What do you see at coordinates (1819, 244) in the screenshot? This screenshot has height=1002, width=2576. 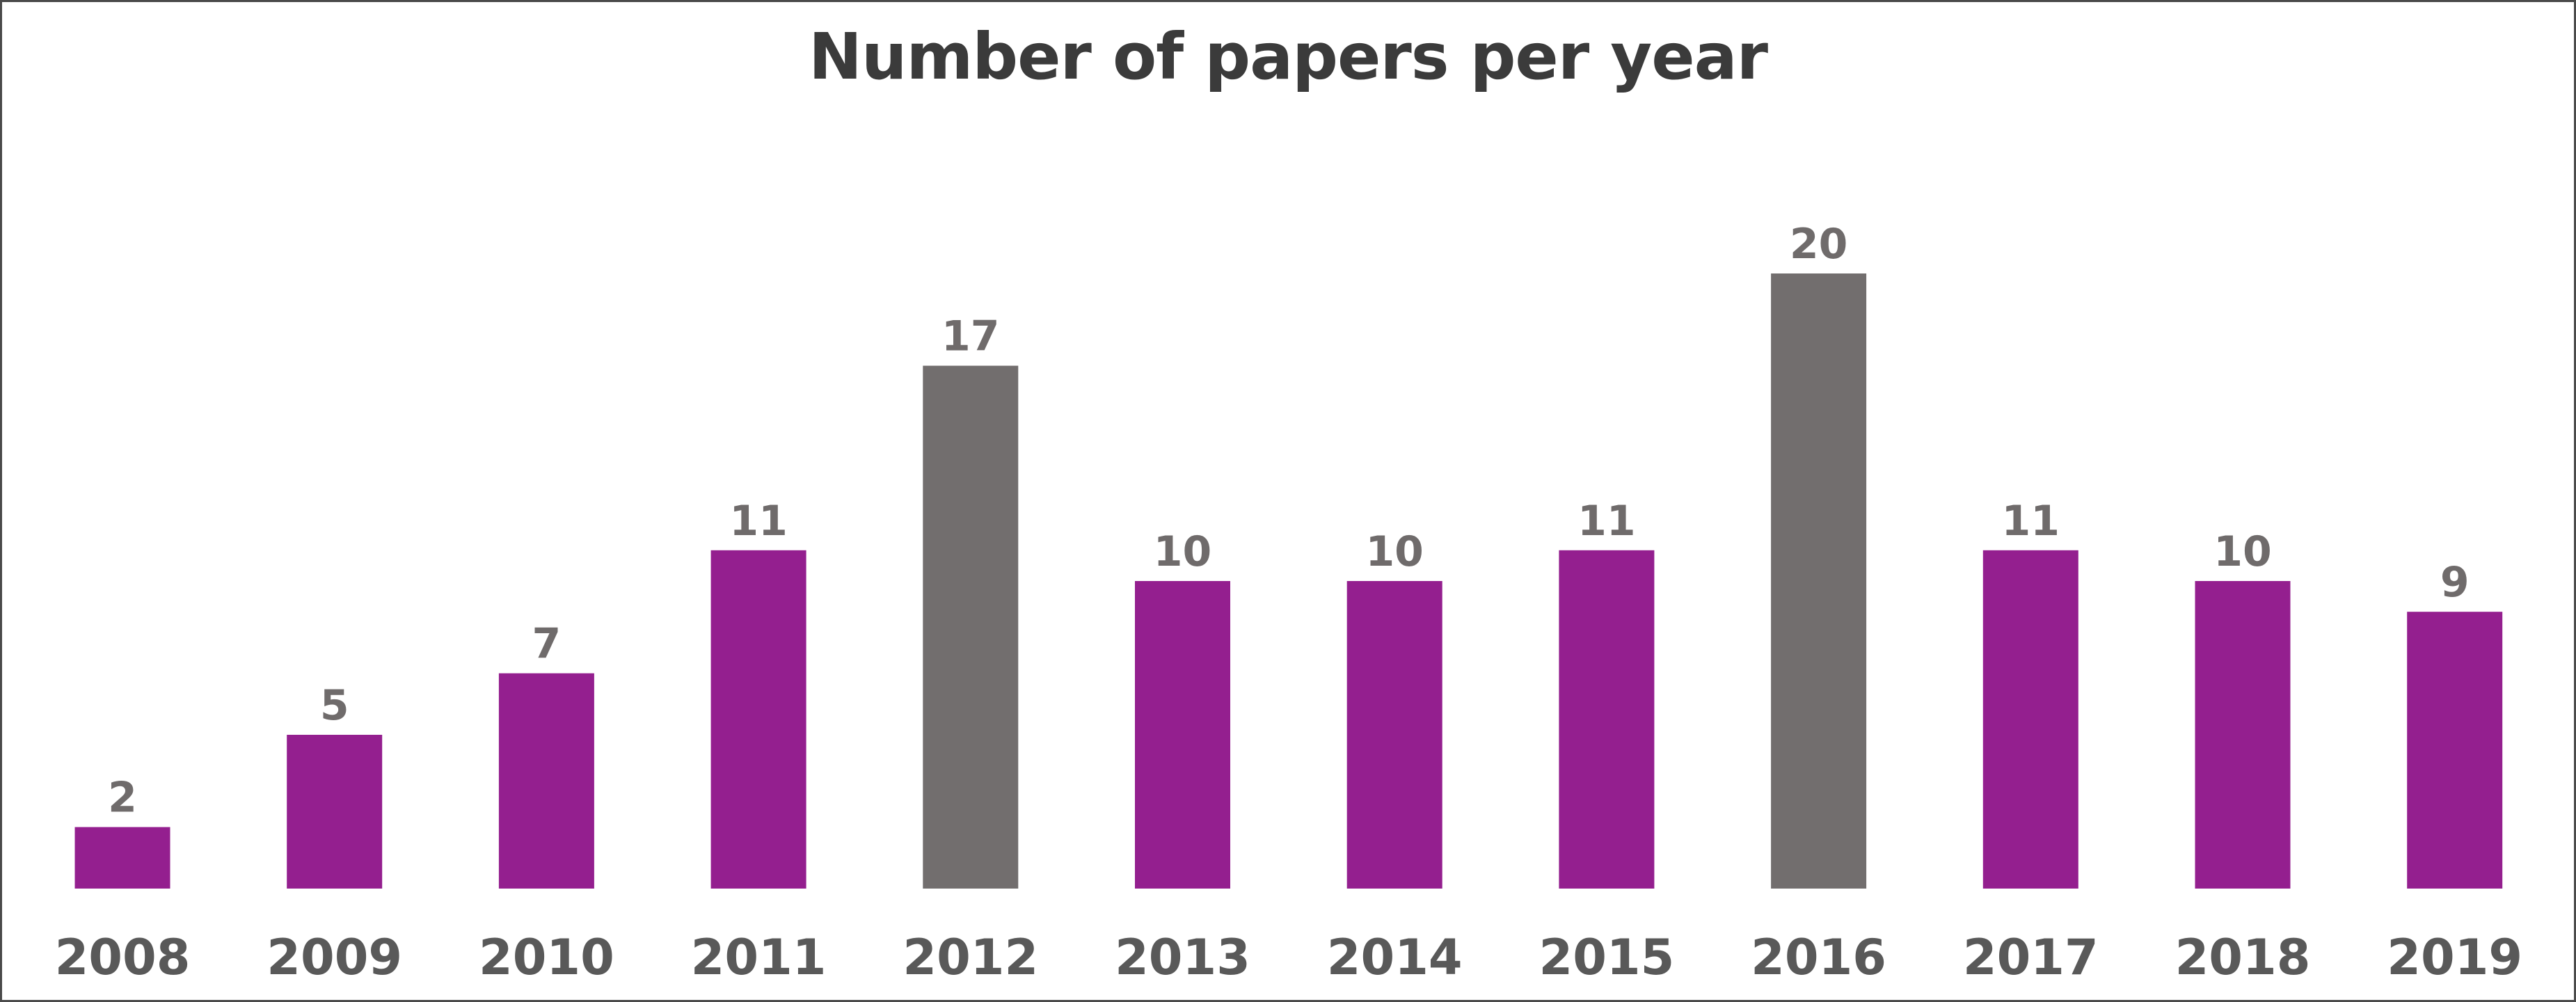 I see `data-label-2016: 20` at bounding box center [1819, 244].